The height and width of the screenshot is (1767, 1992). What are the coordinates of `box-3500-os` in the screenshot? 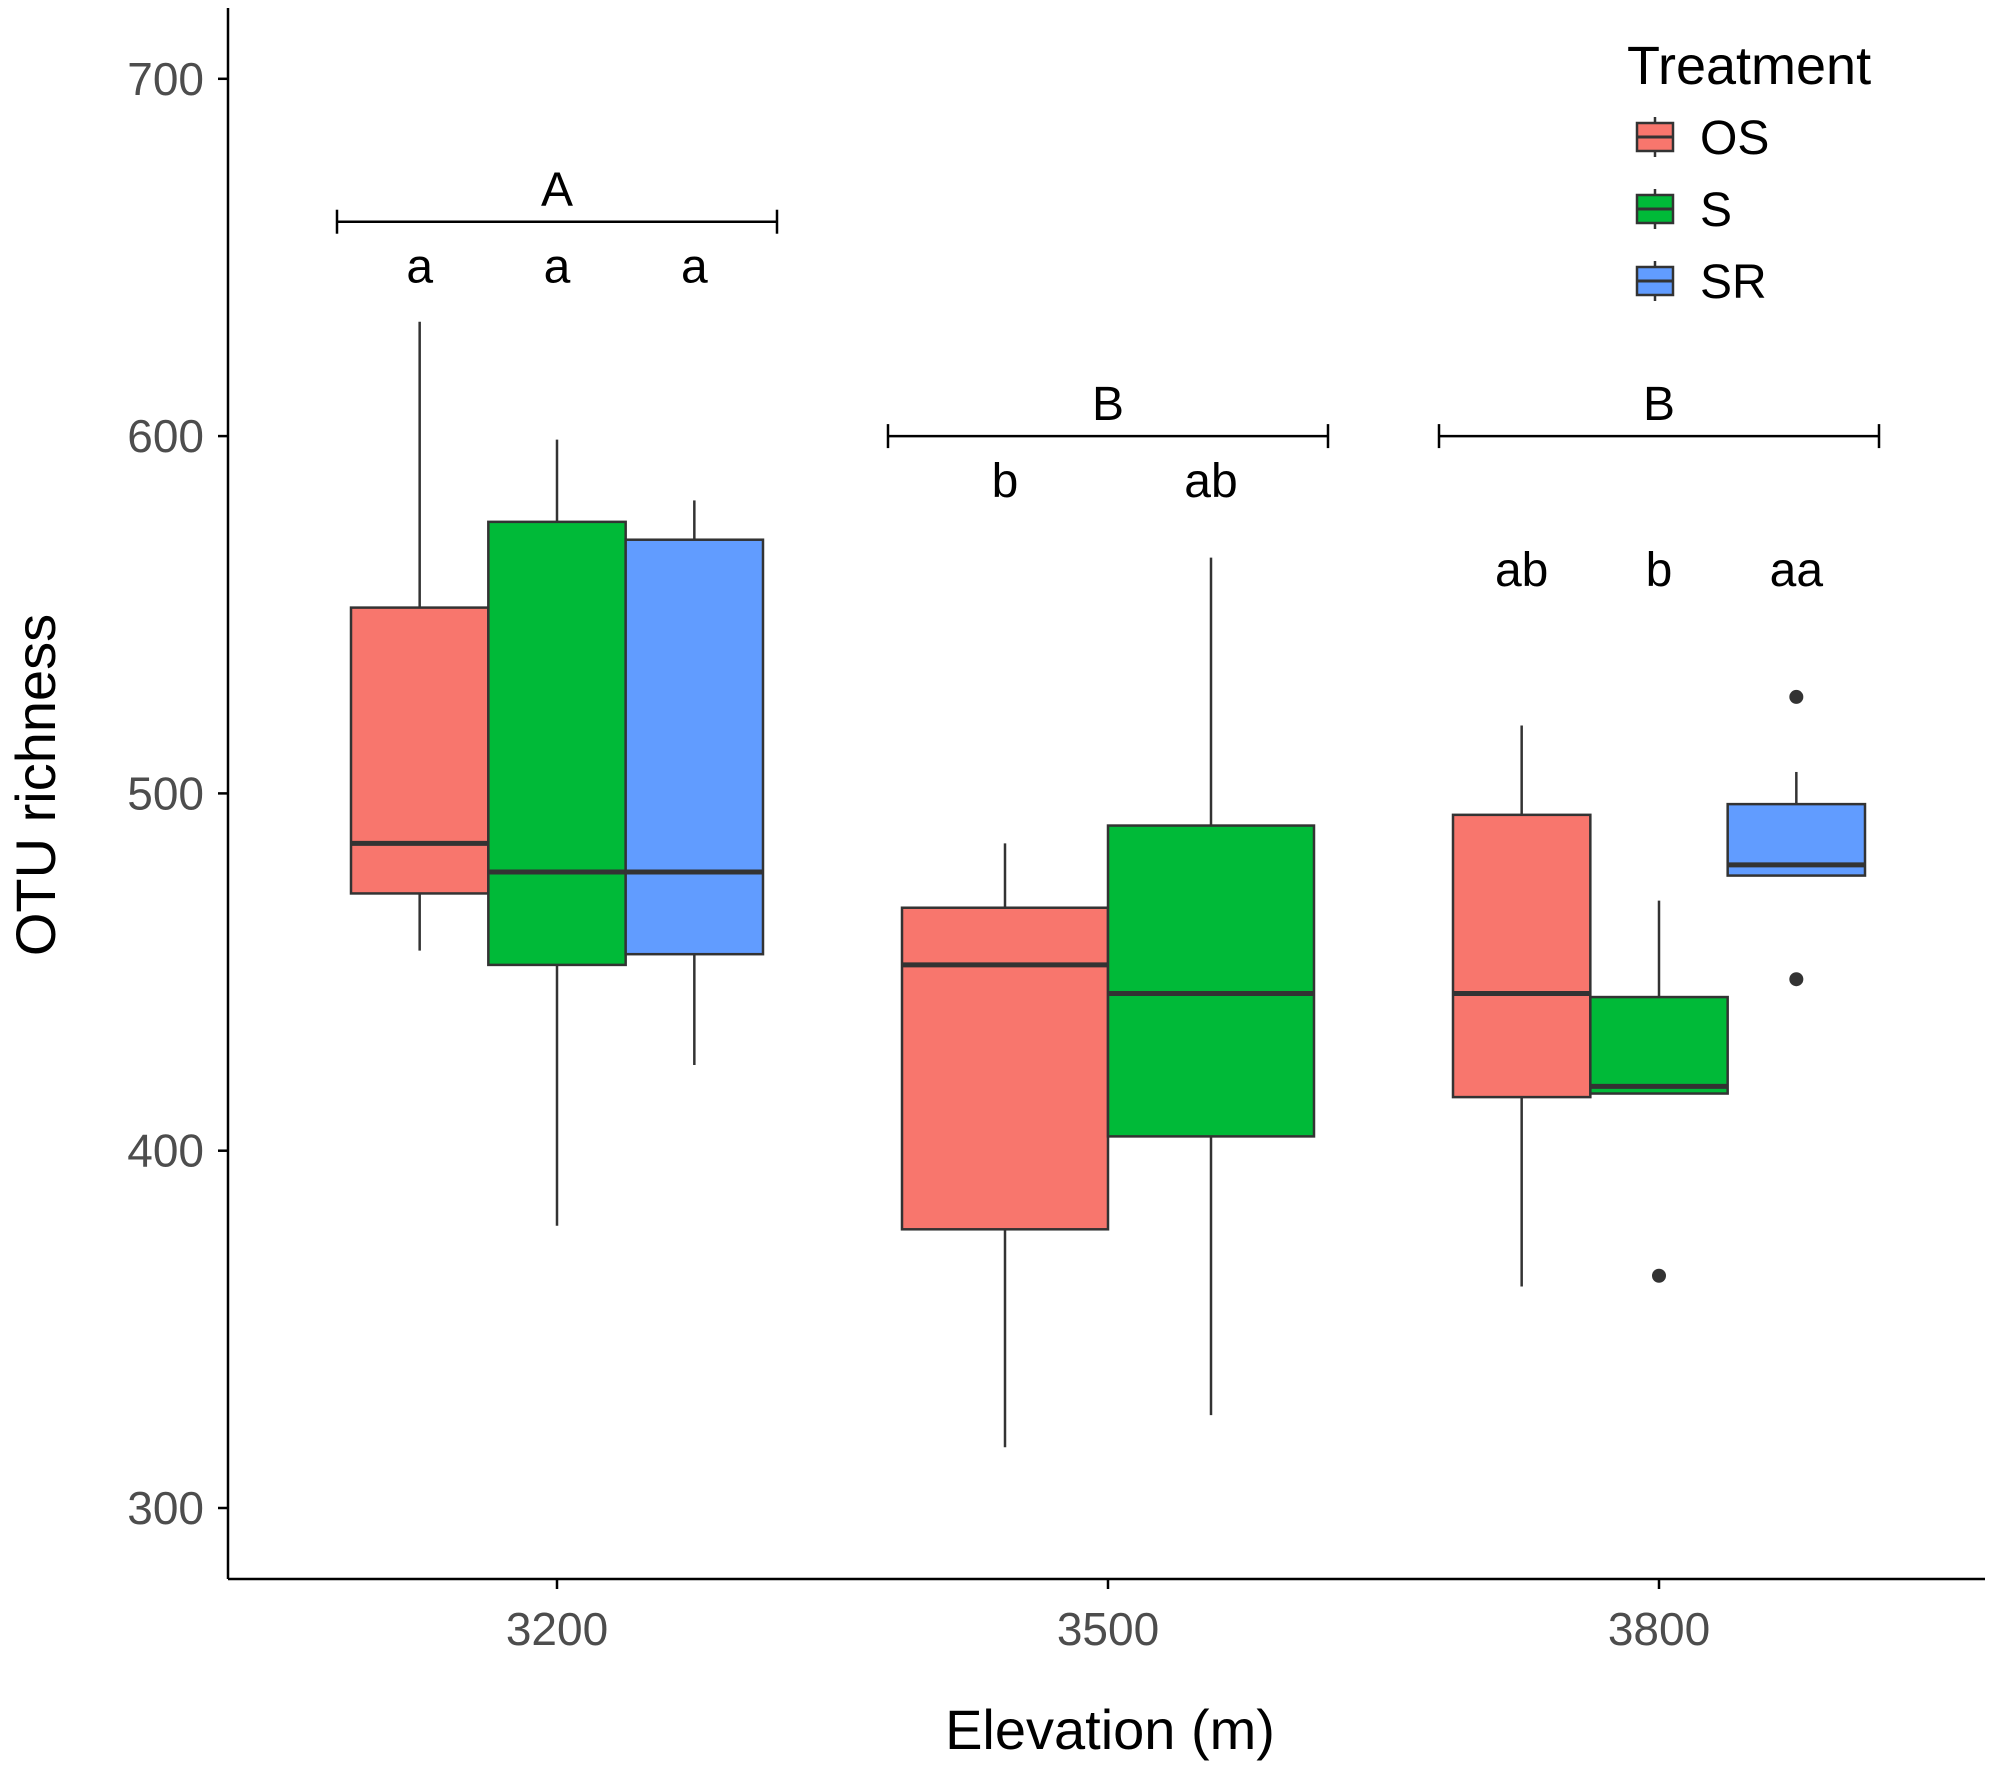 It's located at (1005, 1145).